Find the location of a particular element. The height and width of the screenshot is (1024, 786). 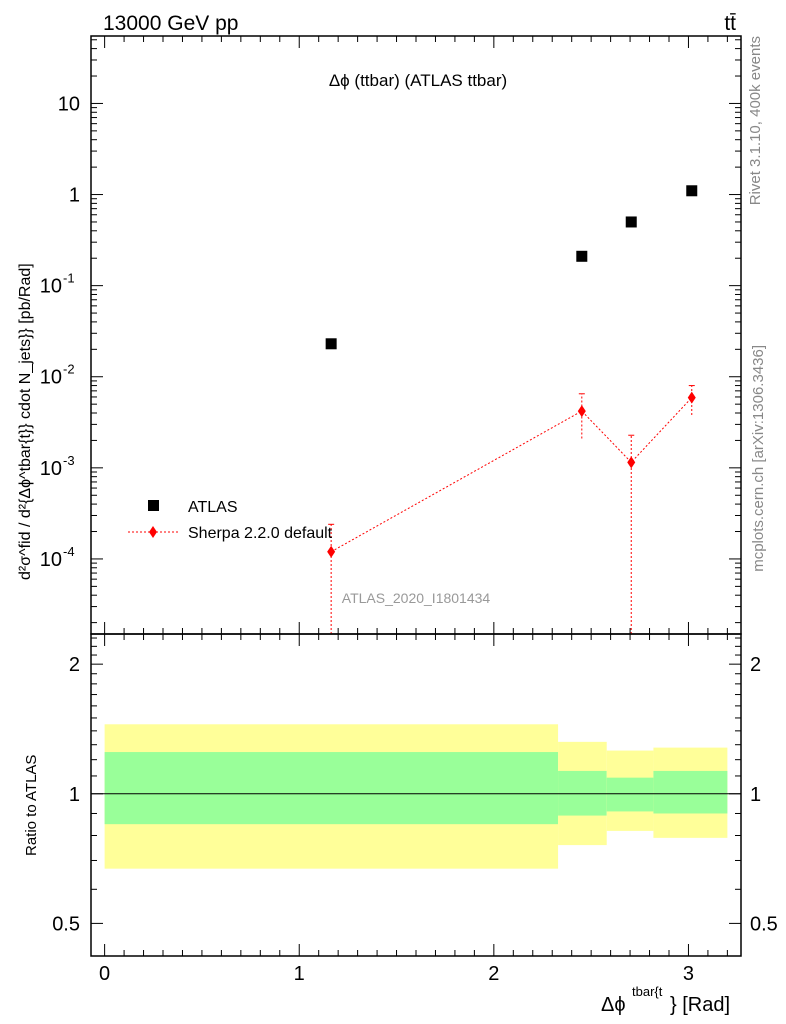

header-process-label: tt̄ is located at coordinates (730, 23).